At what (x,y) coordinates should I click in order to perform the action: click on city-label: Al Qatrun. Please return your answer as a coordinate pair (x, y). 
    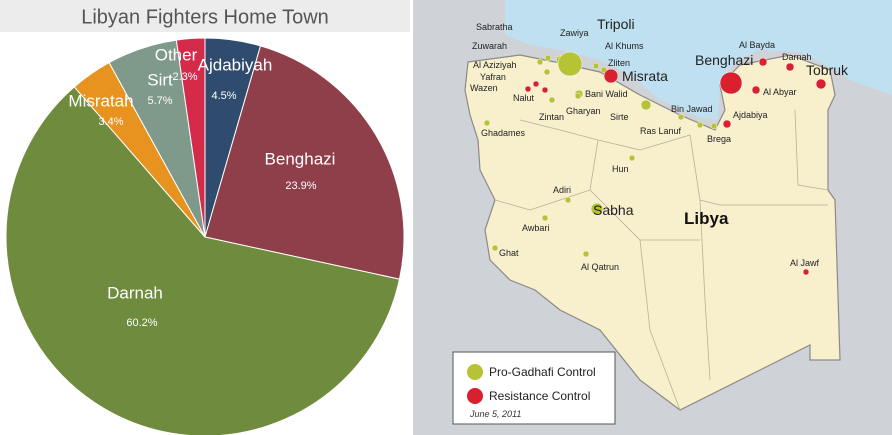
    Looking at the image, I should click on (600, 267).